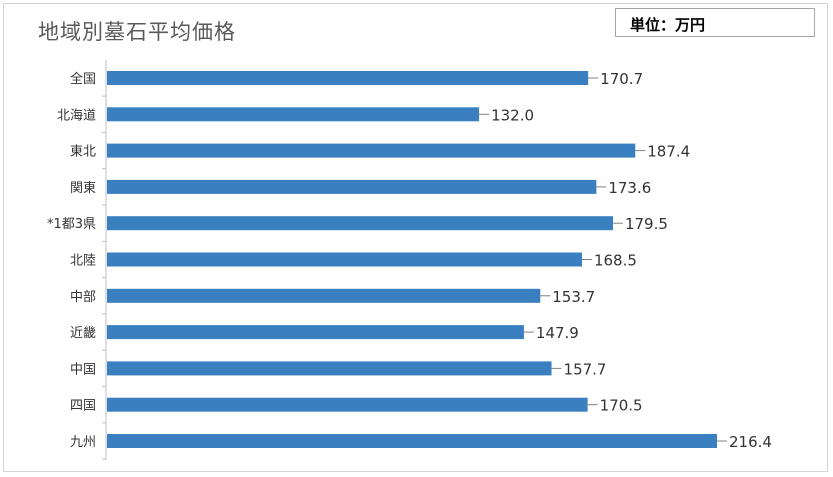  What do you see at coordinates (83, 369) in the screenshot?
I see `category-label: 中国` at bounding box center [83, 369].